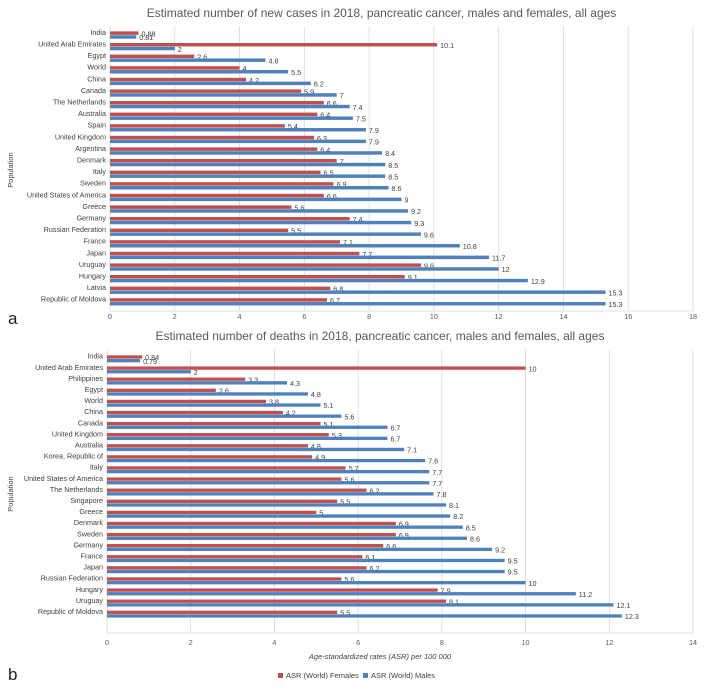  I want to click on data-label: 9.6, so click(429, 265).